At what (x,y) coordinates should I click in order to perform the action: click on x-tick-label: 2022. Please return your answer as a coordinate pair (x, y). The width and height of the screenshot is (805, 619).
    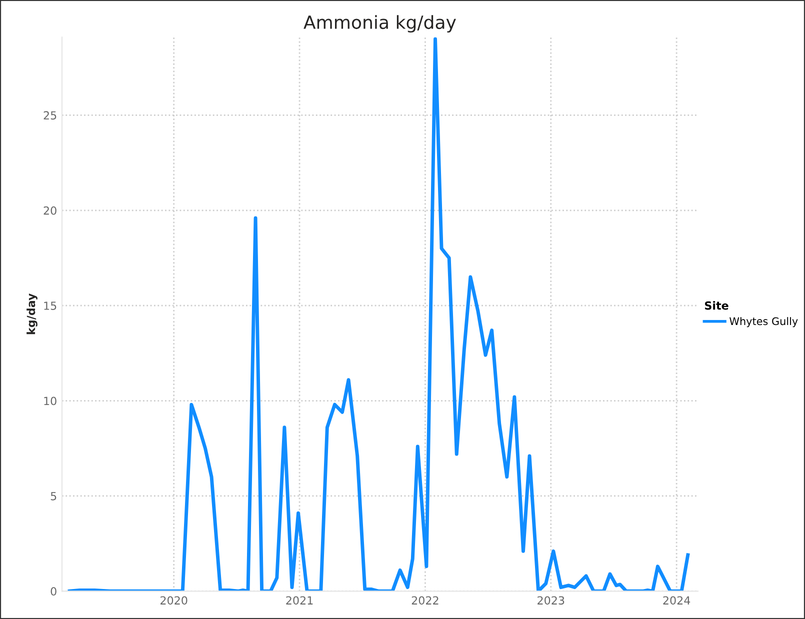
    Looking at the image, I should click on (425, 600).